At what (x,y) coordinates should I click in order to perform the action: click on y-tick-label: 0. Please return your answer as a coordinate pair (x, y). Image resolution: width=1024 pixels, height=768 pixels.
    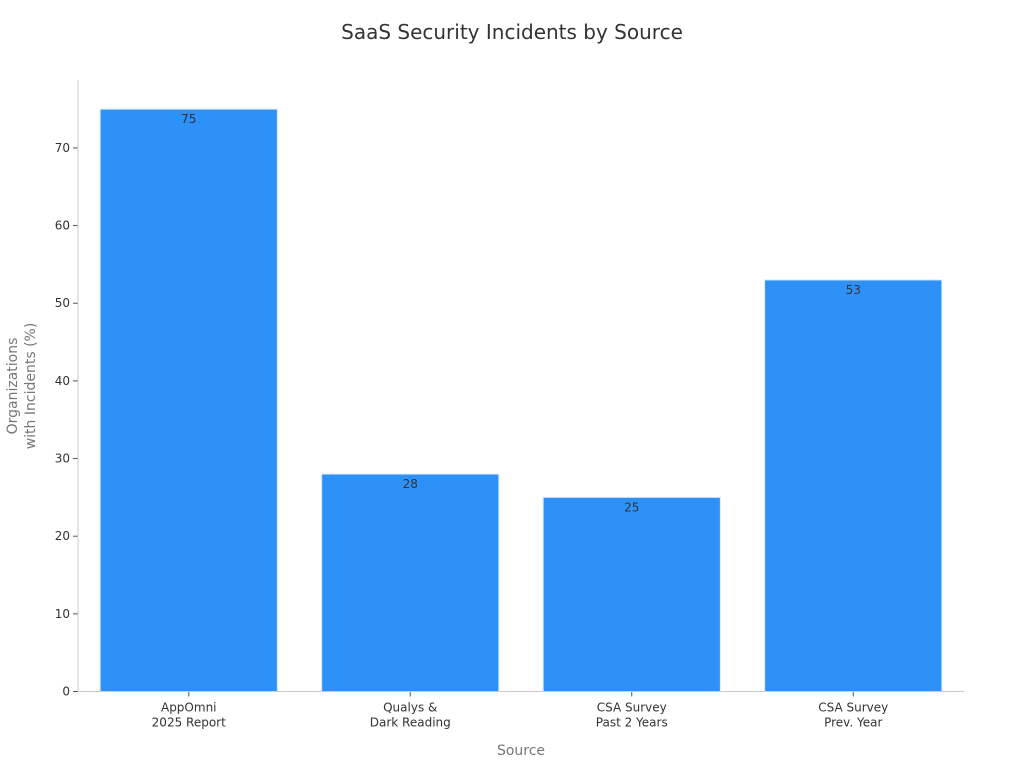
    Looking at the image, I should click on (66, 692).